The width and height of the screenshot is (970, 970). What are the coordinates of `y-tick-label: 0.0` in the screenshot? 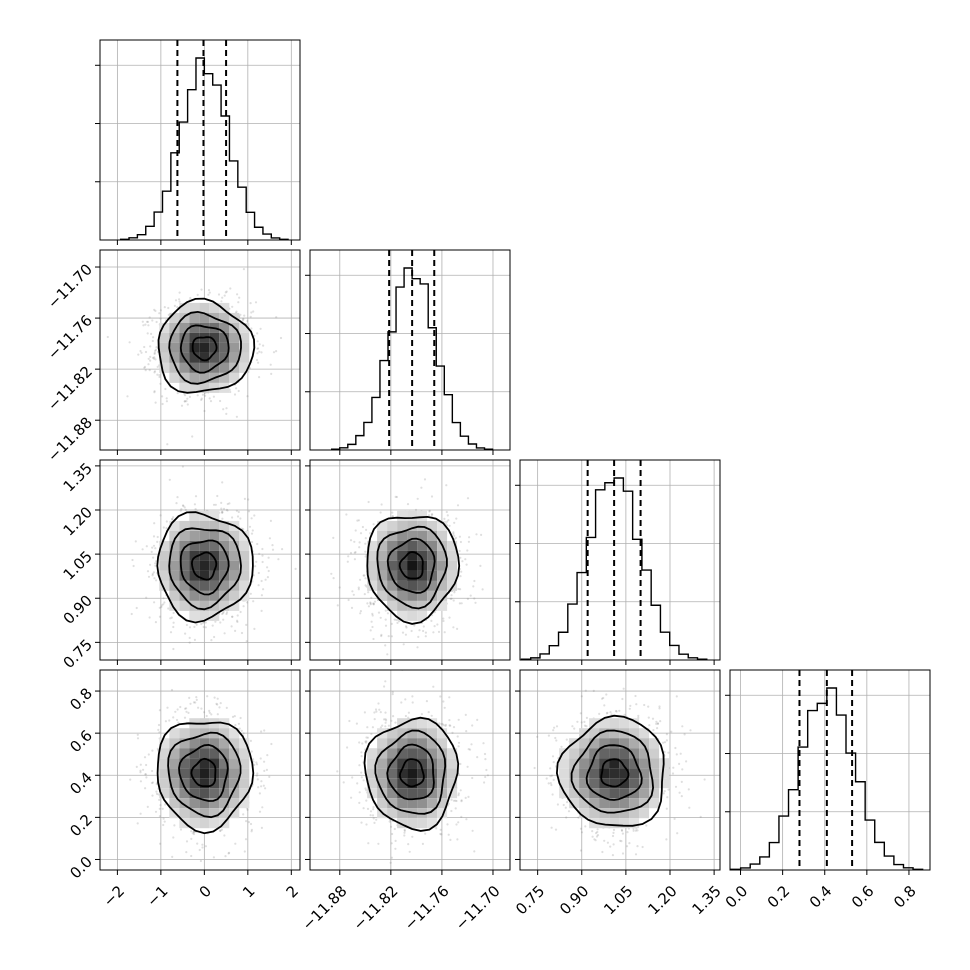 It's located at (81, 868).